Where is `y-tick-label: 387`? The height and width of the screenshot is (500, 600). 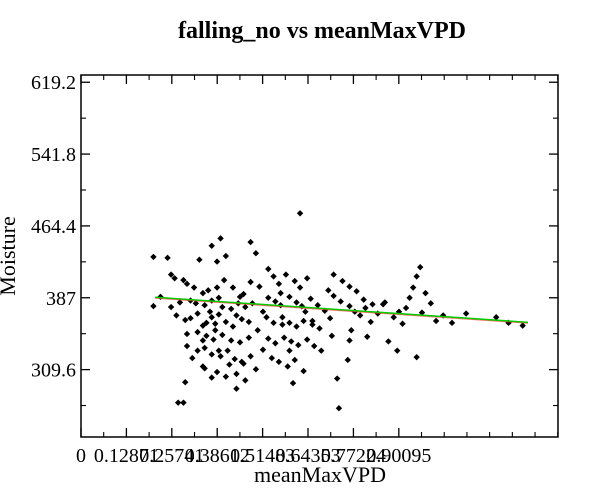
y-tick-label: 387 is located at coordinates (61, 299).